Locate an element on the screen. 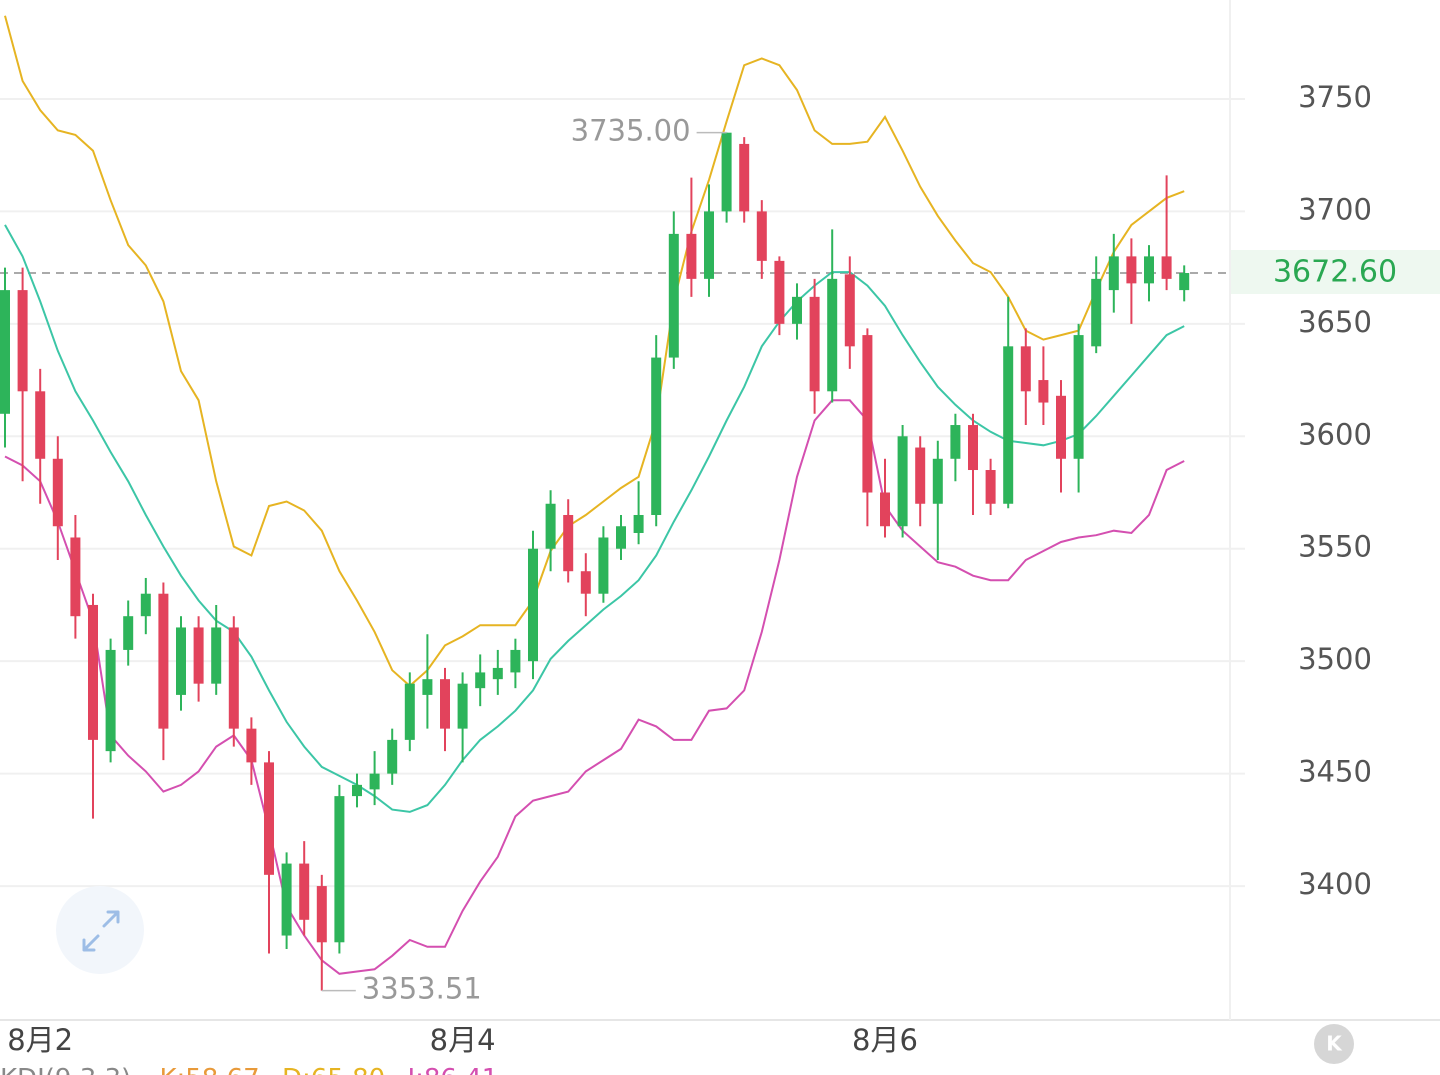 The height and width of the screenshot is (1075, 1440). last-price-label: 3672.60 is located at coordinates (1335, 272).